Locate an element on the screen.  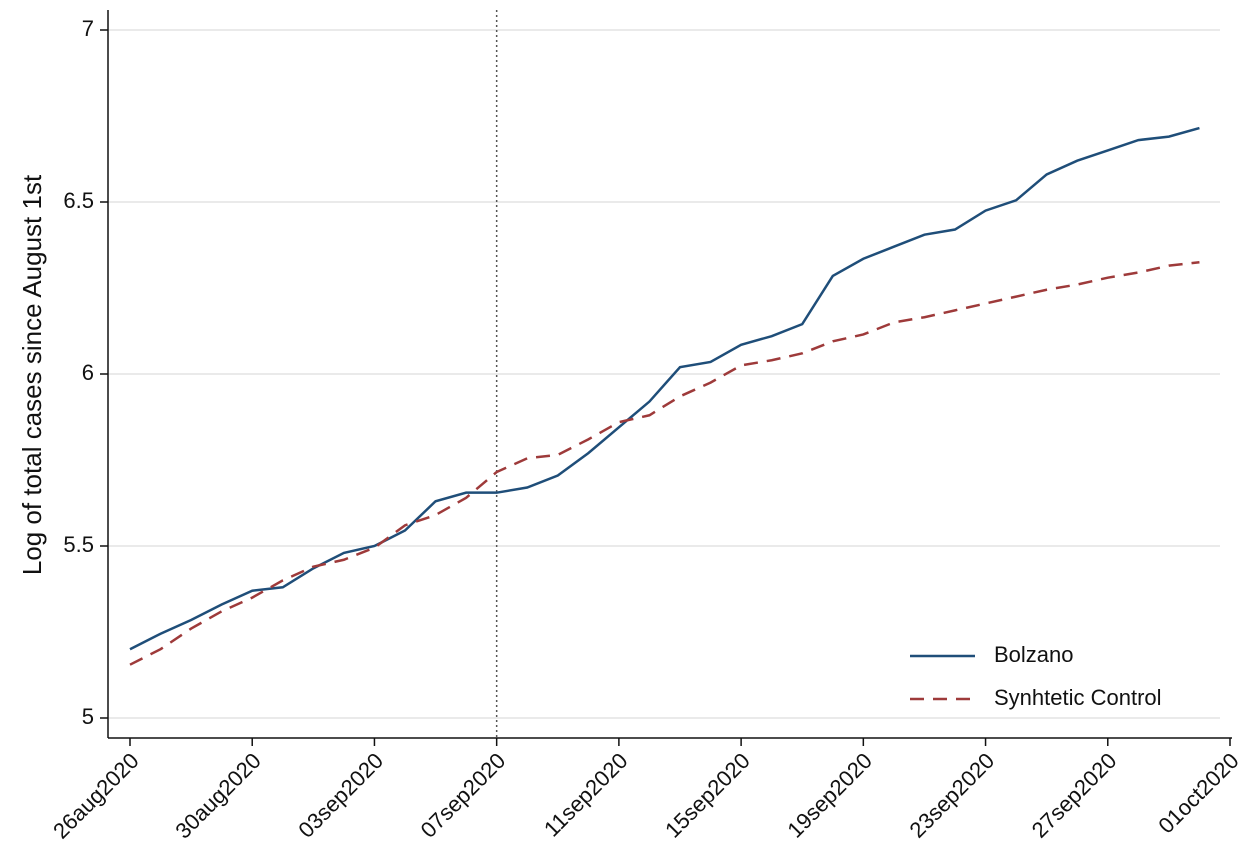
x-tick-label: 30aug2020 is located at coordinates (218, 796).